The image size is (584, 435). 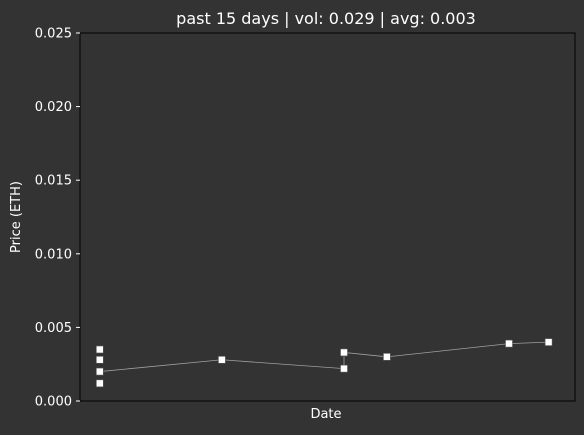 What do you see at coordinates (16, 217) in the screenshot?
I see `y-axis-label: Price (ETH)` at bounding box center [16, 217].